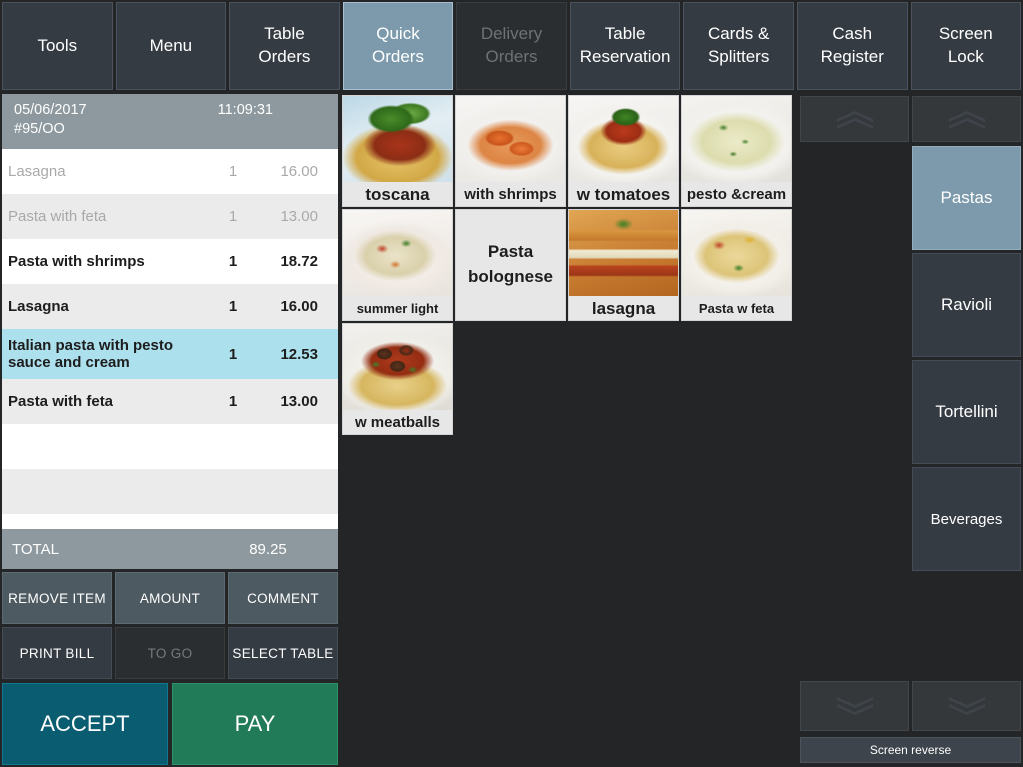 The height and width of the screenshot is (767, 1023). I want to click on order-line-name: Pasta with shrimps, so click(76, 261).